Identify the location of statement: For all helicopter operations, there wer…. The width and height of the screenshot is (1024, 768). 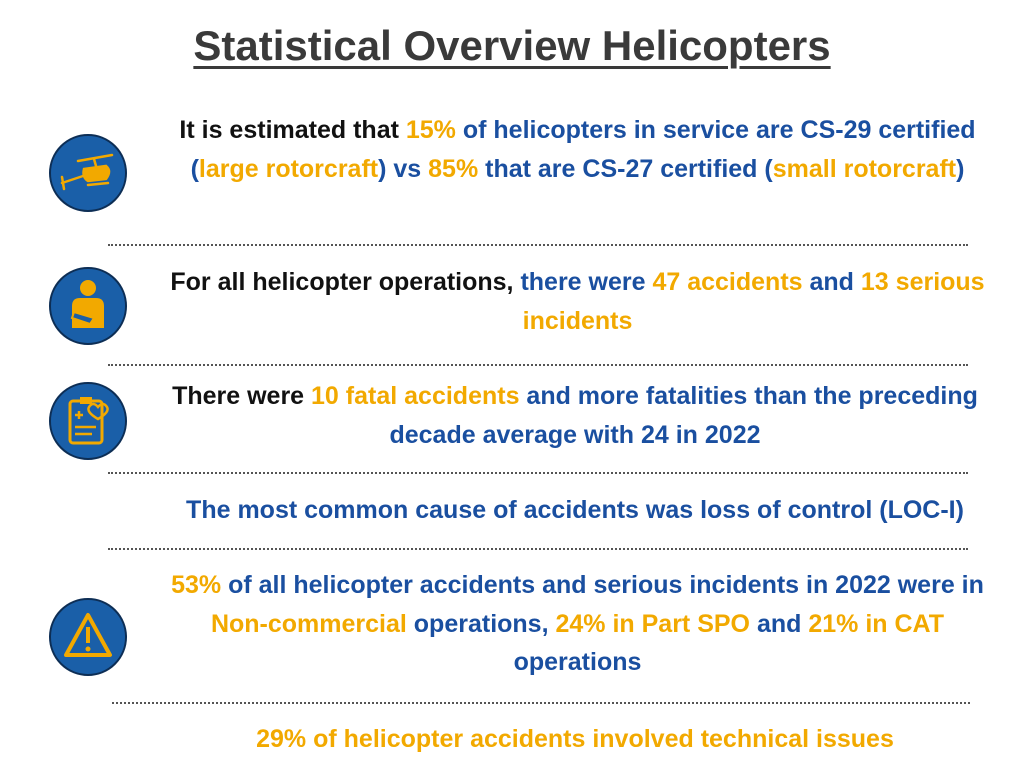
(577, 301).